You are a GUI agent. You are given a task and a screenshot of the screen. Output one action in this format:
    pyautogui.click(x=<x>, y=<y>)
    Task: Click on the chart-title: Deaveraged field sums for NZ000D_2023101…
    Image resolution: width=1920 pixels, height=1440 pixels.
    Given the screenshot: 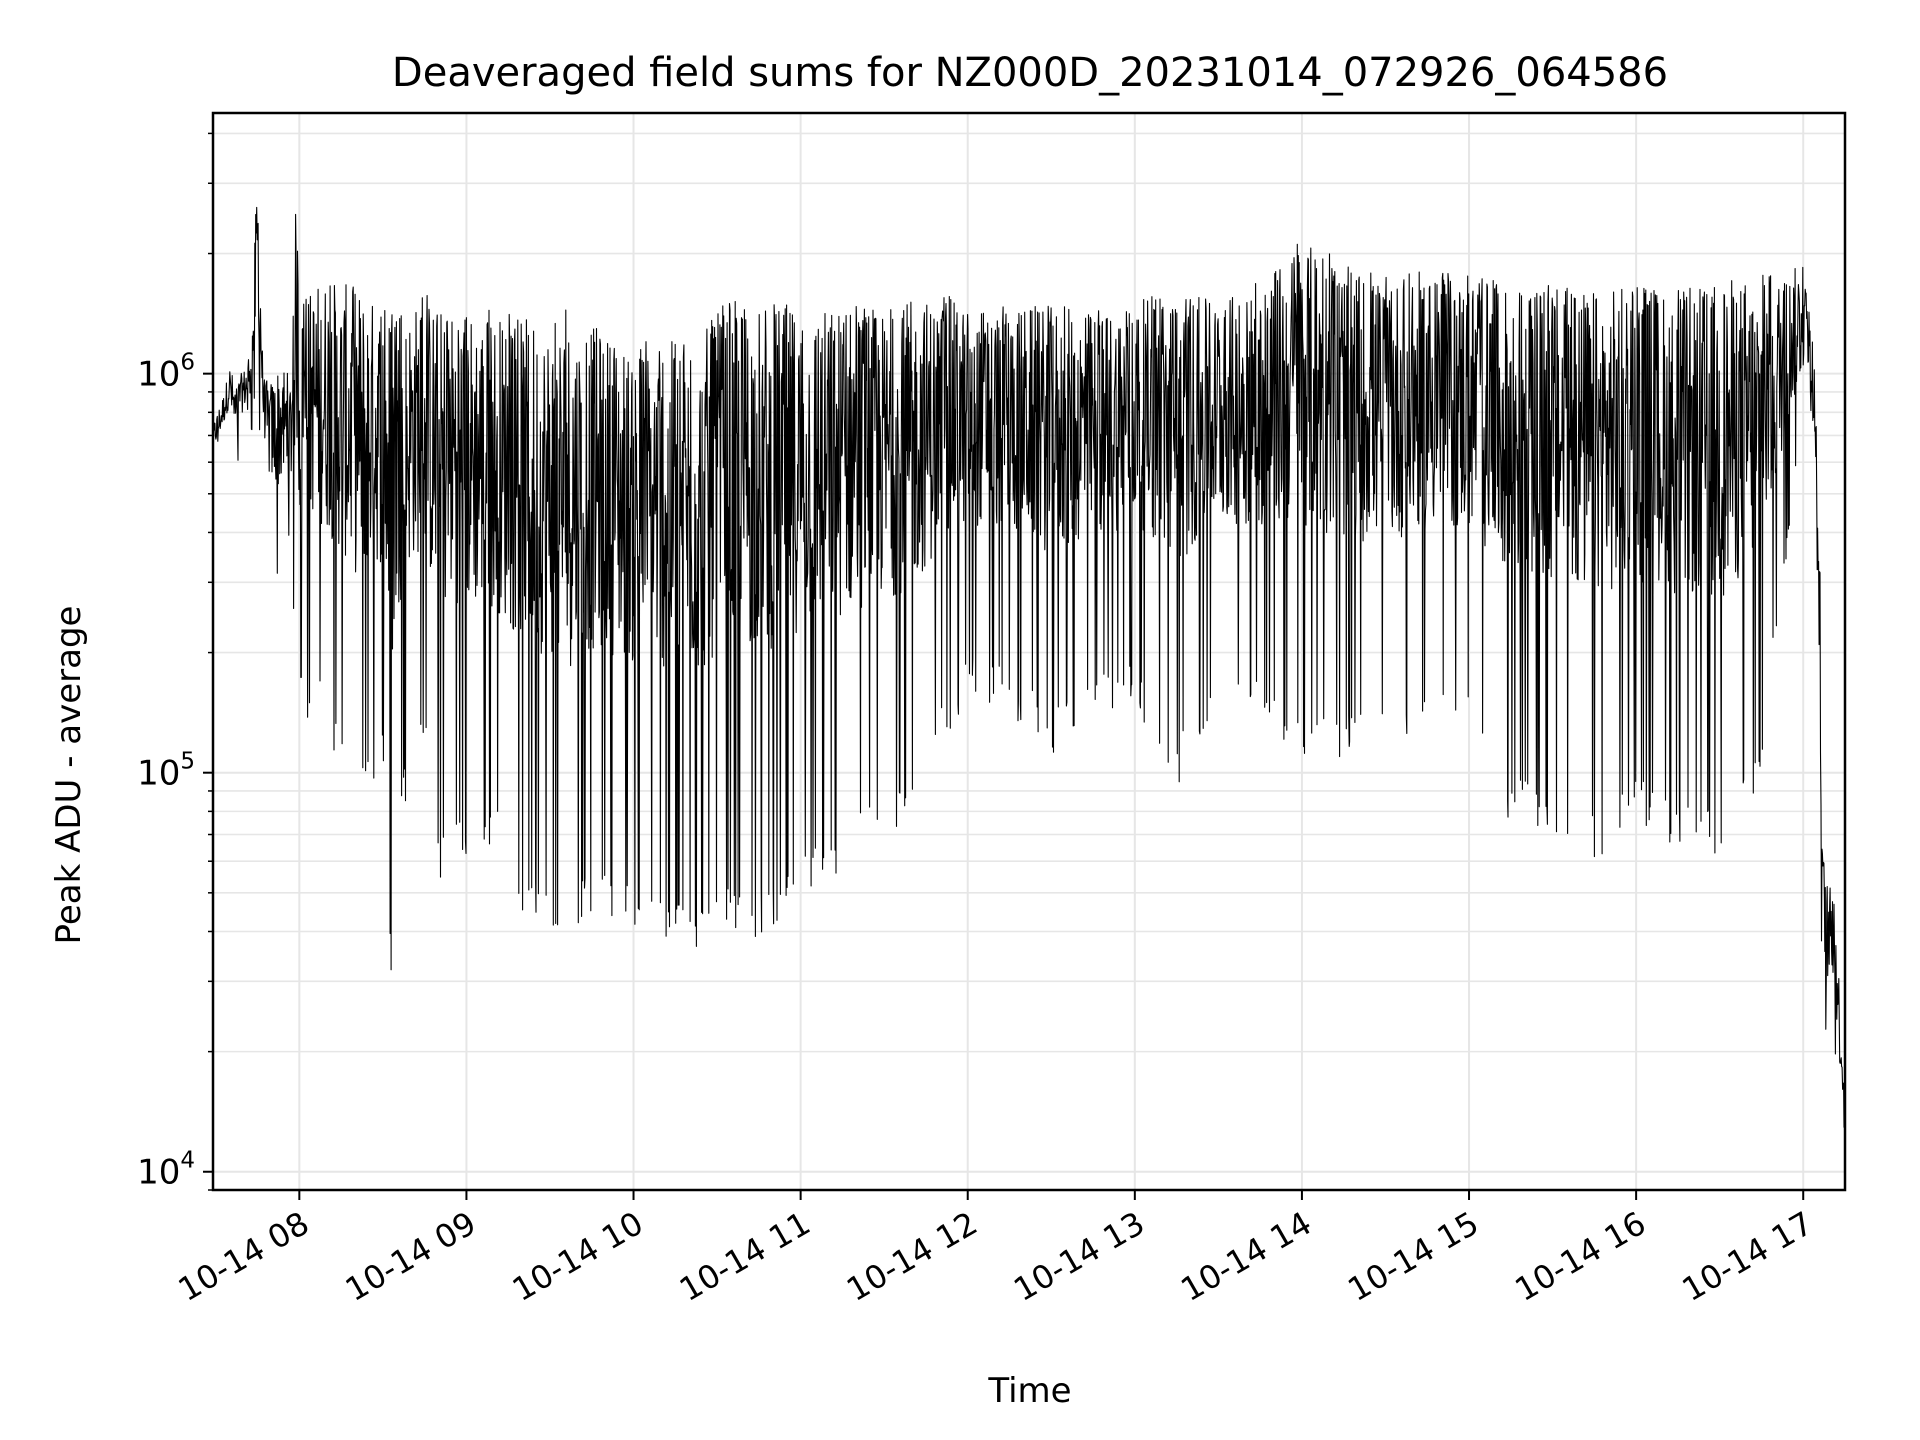 What is the action you would take?
    pyautogui.click(x=1030, y=73)
    